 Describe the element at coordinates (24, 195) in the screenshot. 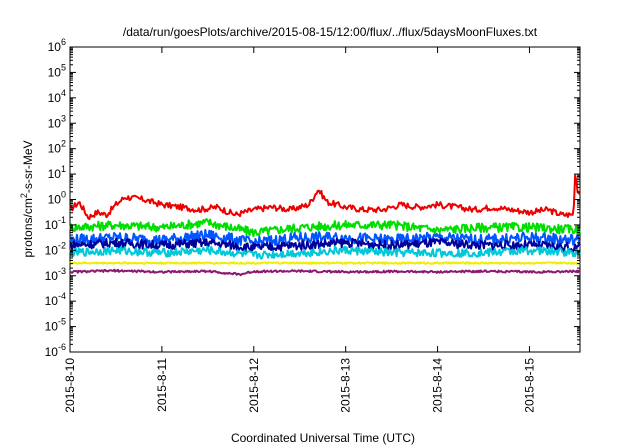

I see `y-axis-title-superscript: 2` at that location.